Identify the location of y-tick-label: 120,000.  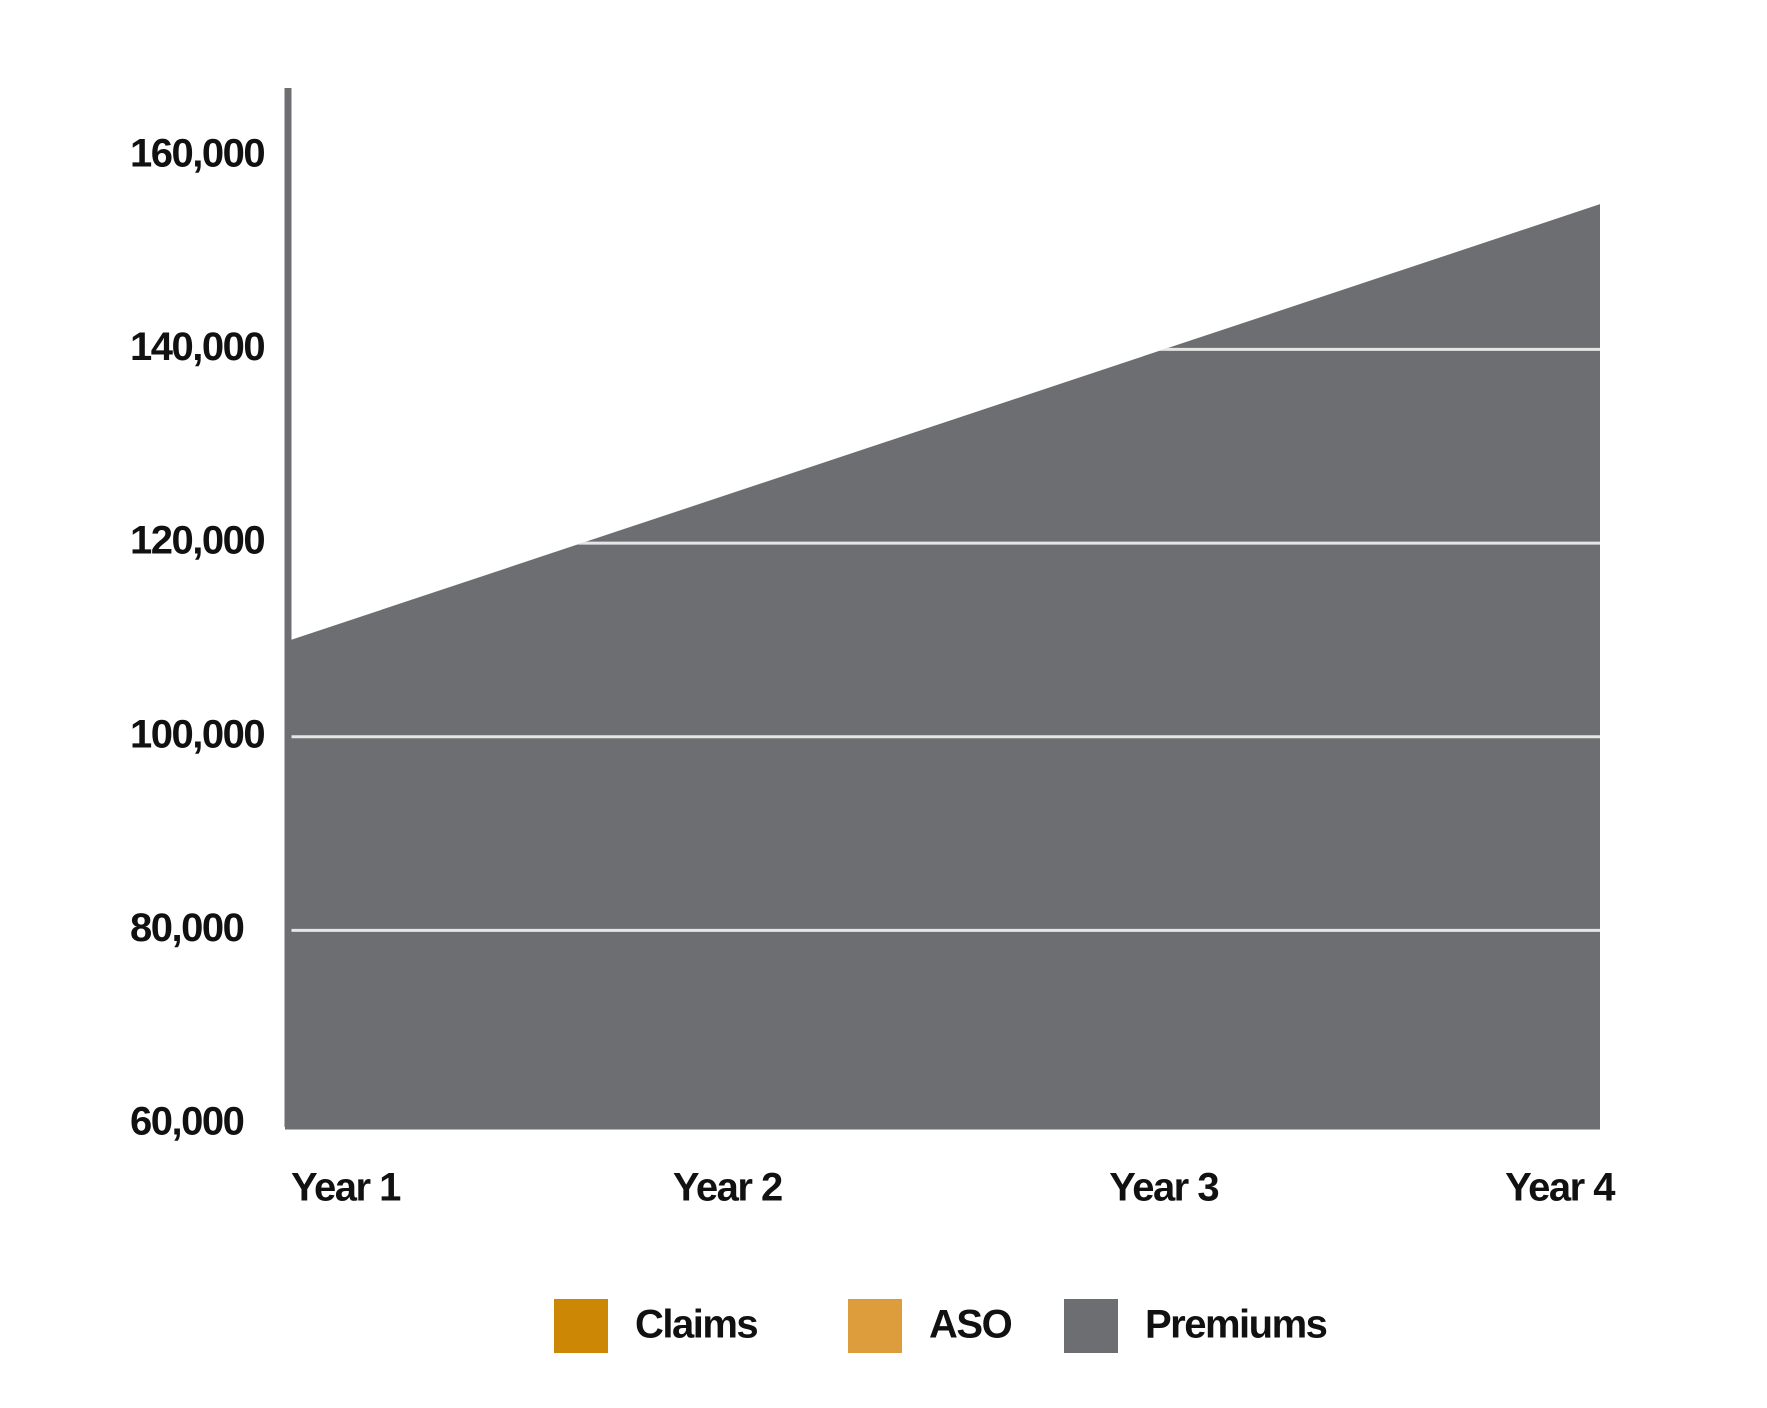
(197, 541).